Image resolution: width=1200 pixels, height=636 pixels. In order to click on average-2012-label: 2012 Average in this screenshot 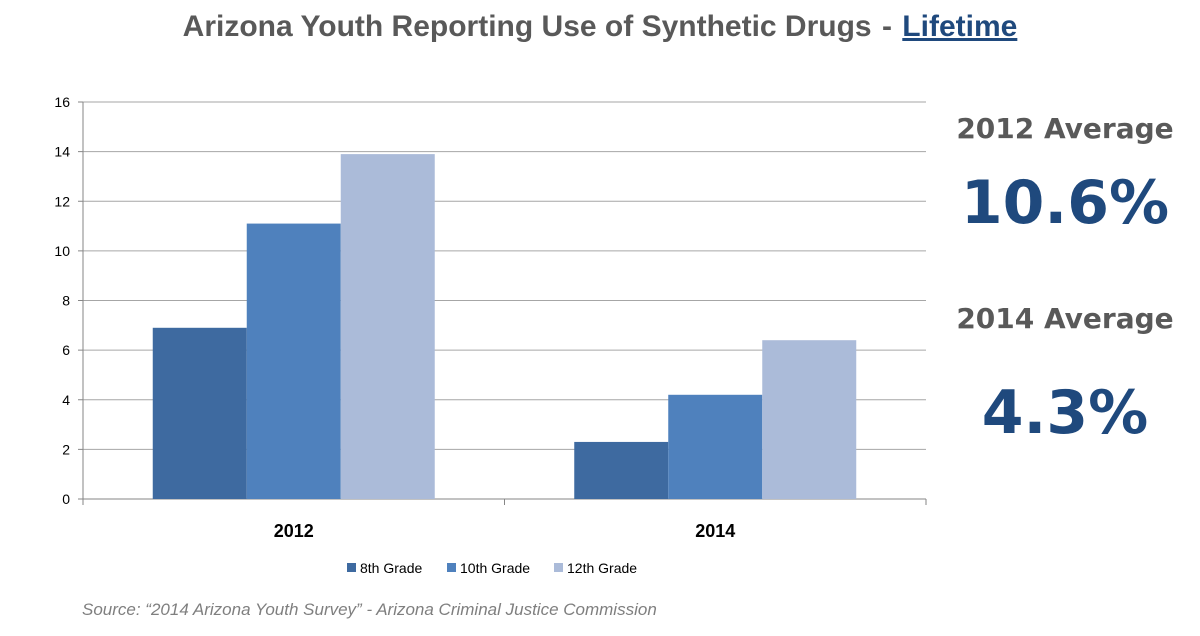, I will do `click(1065, 128)`.